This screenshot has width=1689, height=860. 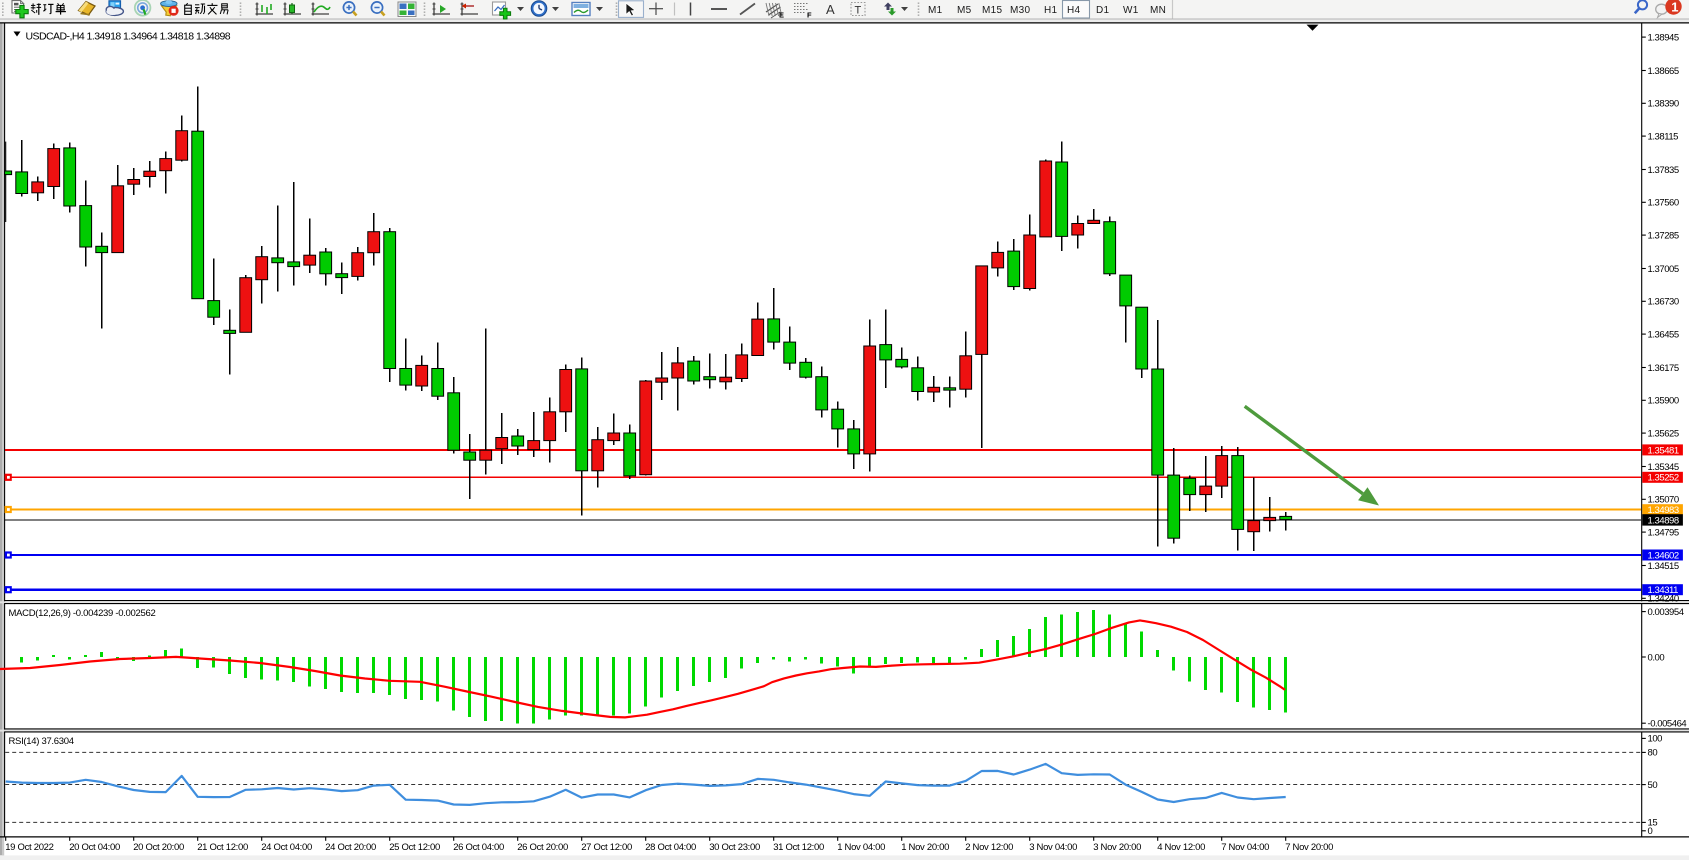 I want to click on svg-text: 1.34795, so click(x=1663, y=532).